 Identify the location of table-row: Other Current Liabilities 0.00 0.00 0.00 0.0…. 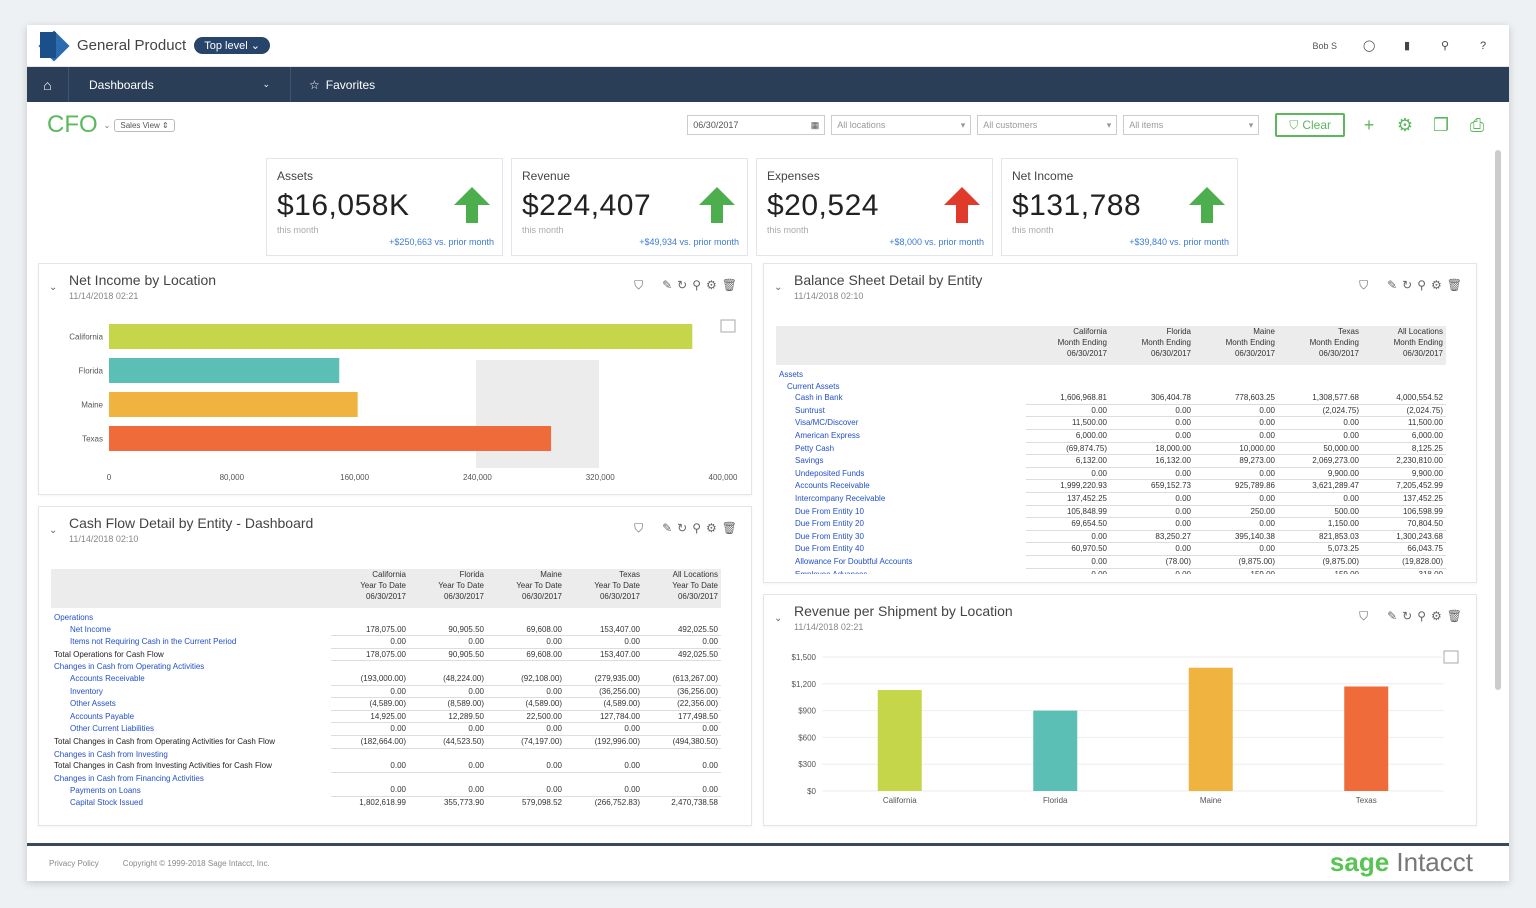
(386, 729).